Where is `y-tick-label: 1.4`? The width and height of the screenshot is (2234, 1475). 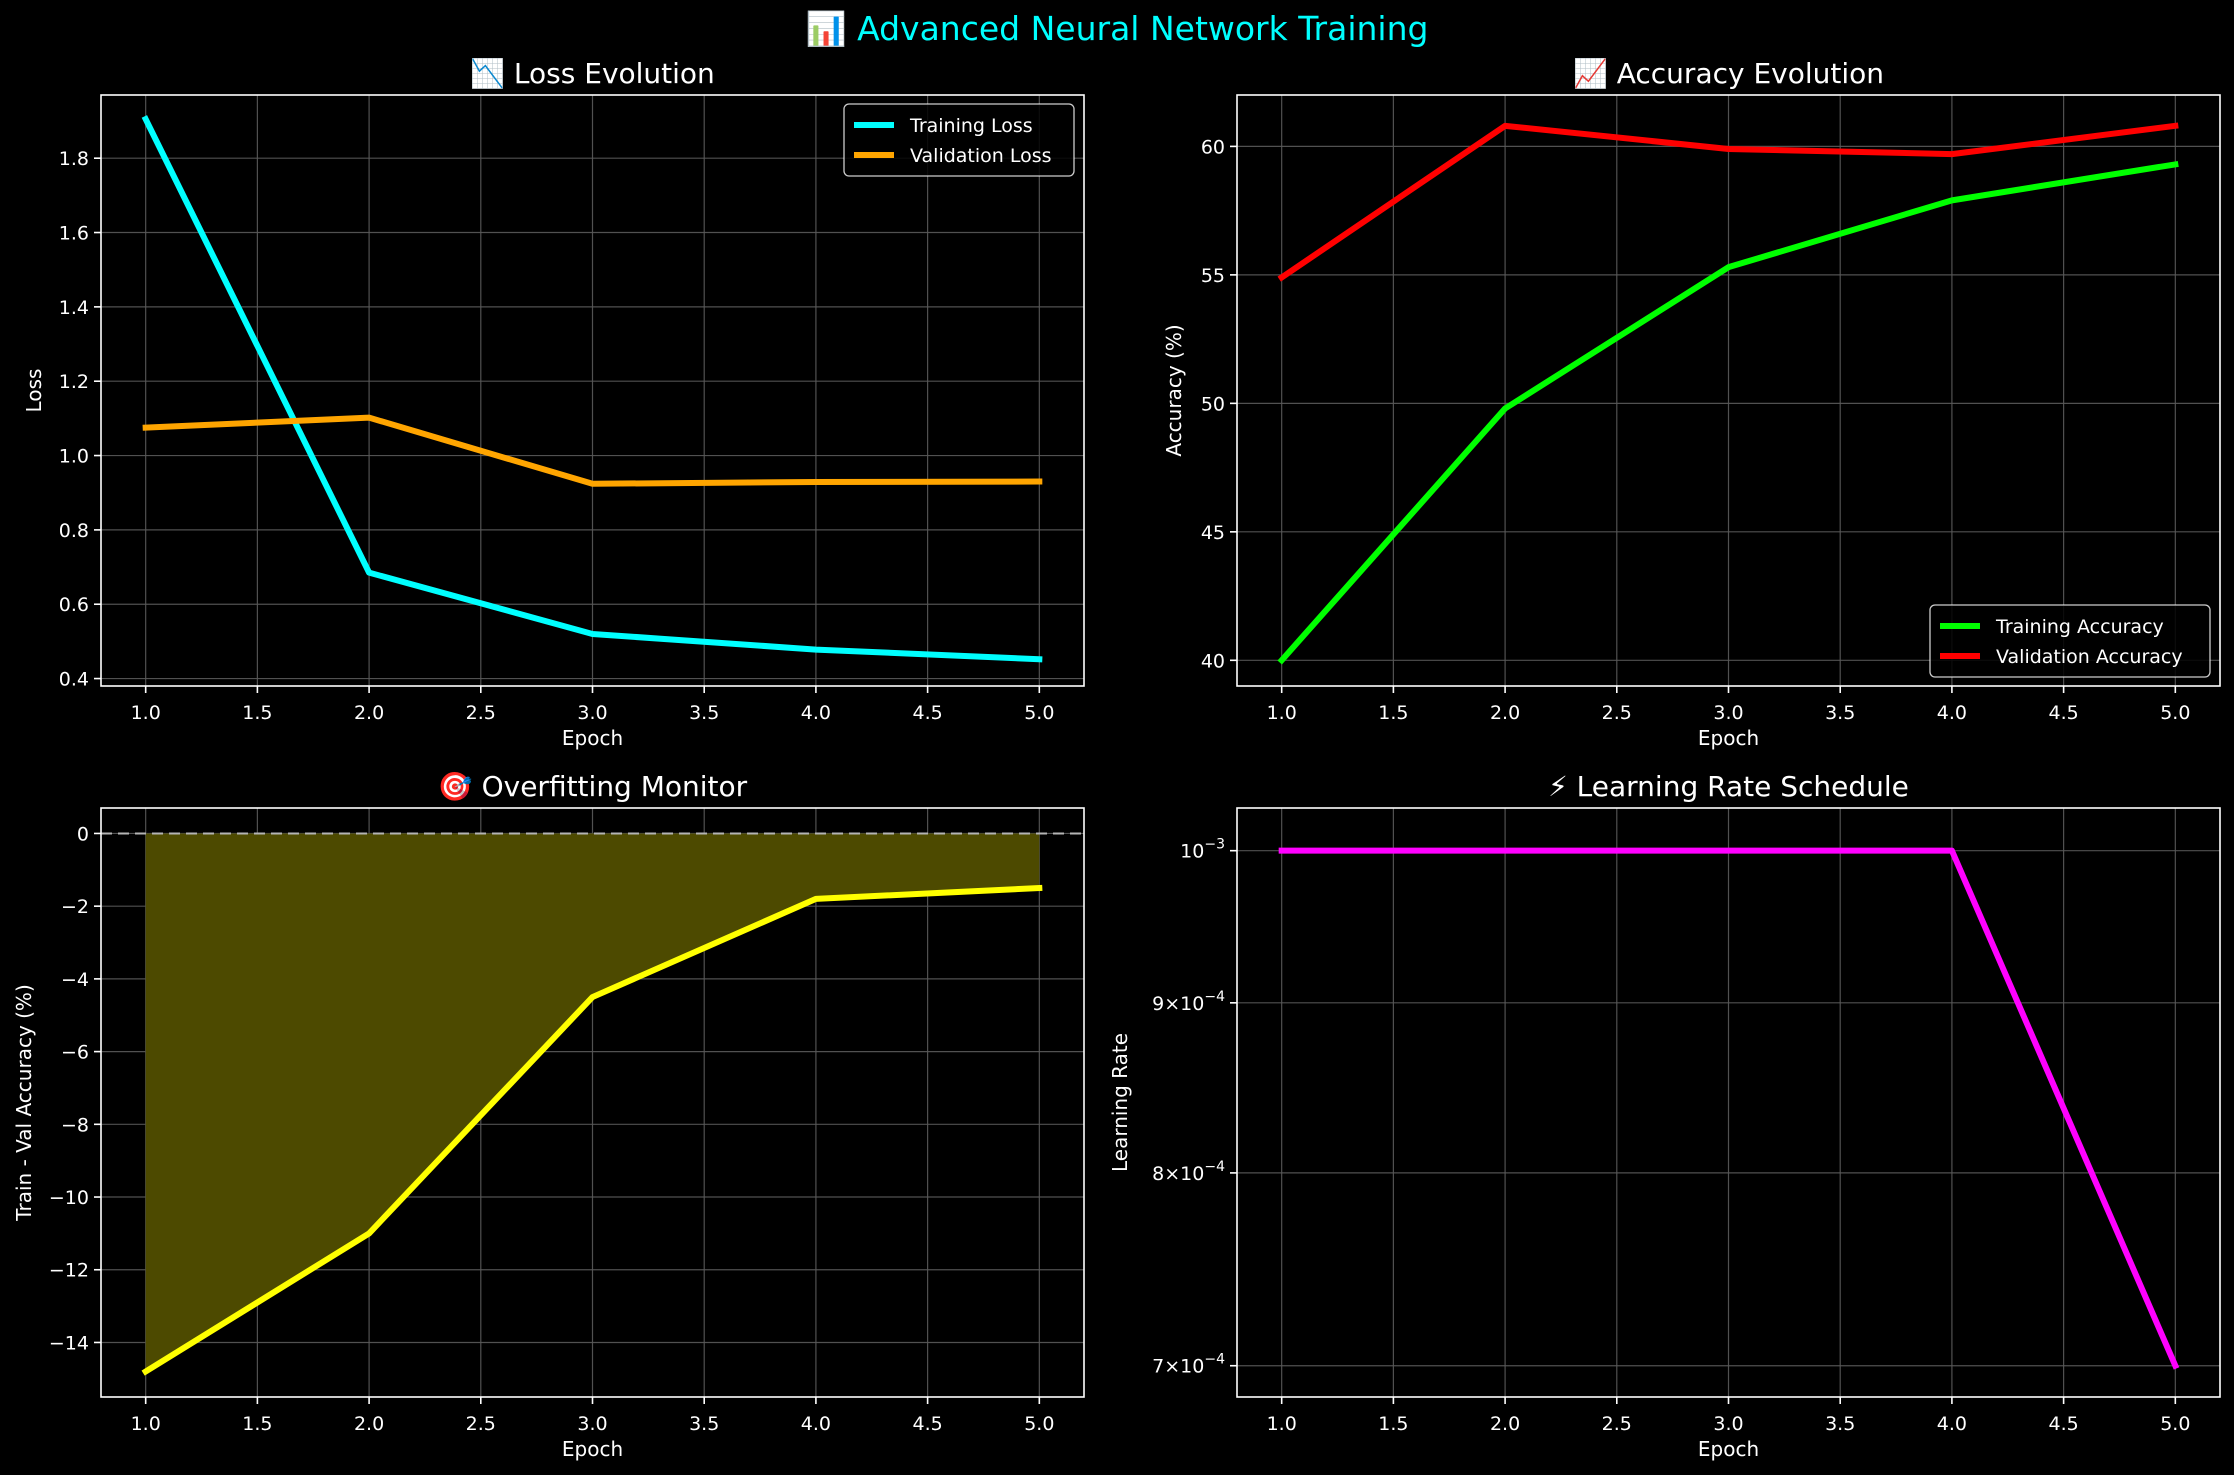 y-tick-label: 1.4 is located at coordinates (74, 308).